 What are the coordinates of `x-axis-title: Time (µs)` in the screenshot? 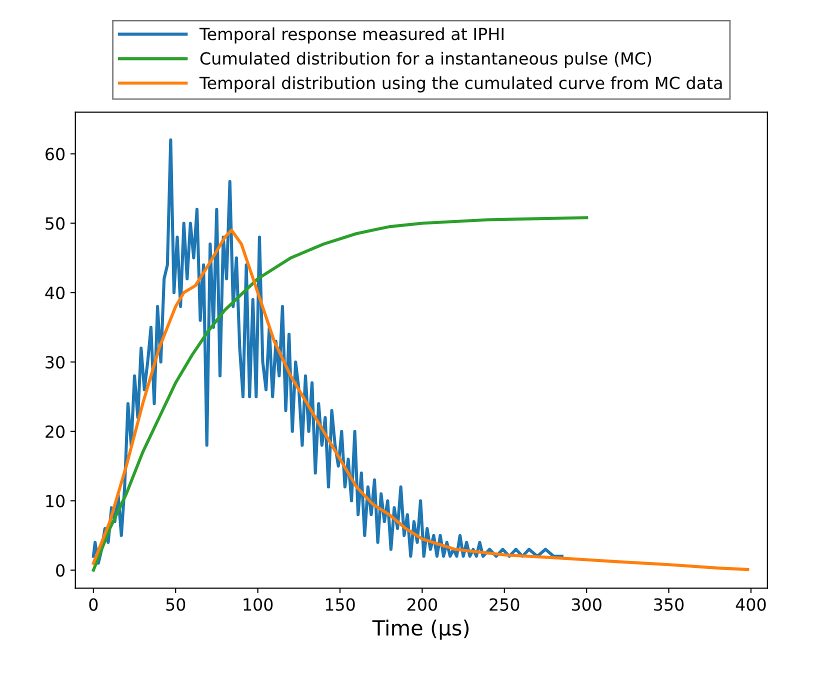 It's located at (420, 630).